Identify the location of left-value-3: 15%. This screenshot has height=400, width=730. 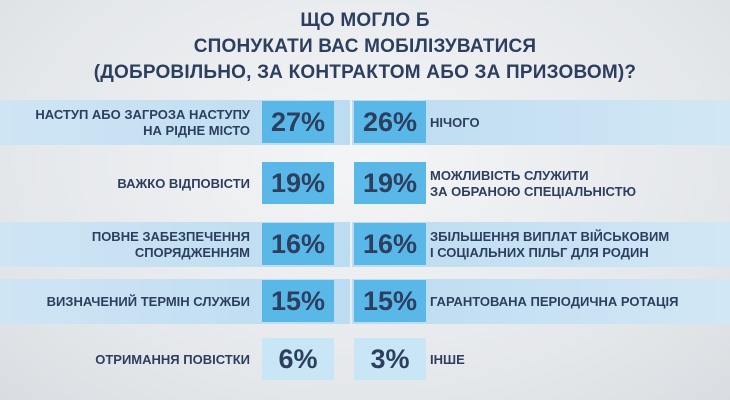
(298, 301).